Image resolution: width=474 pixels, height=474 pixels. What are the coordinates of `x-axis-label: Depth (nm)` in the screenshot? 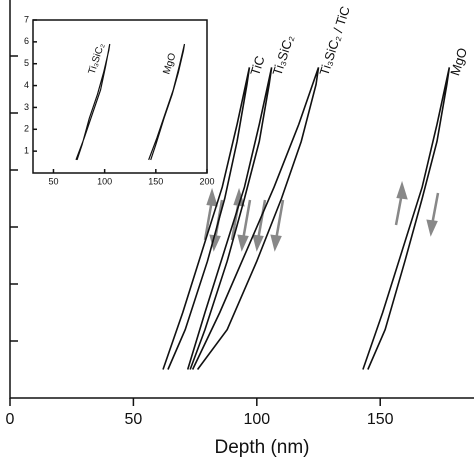 It's located at (261, 447).